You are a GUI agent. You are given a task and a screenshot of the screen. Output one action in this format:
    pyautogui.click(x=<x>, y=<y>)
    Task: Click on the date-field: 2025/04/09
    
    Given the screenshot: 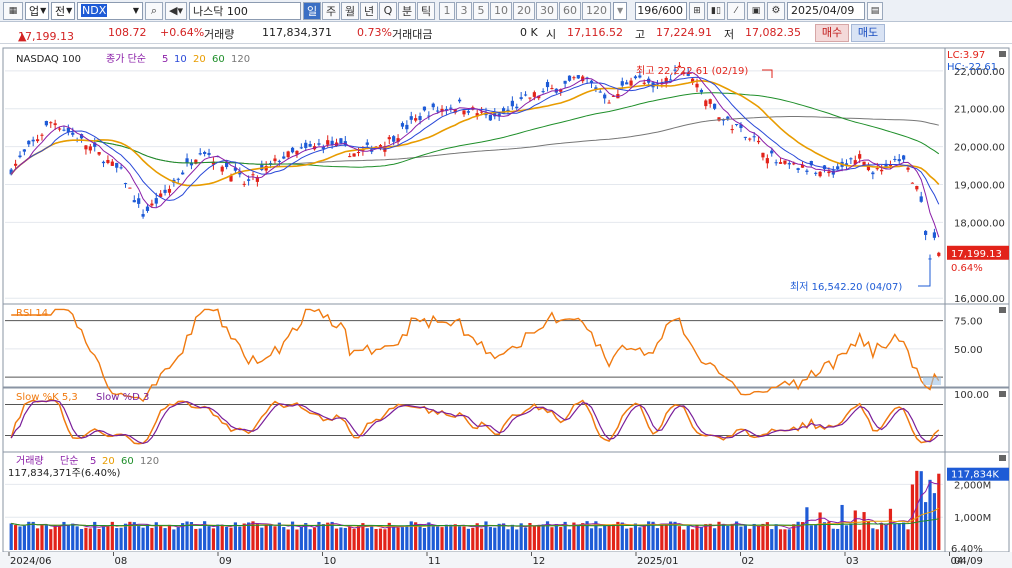 What is the action you would take?
    pyautogui.click(x=826, y=10)
    